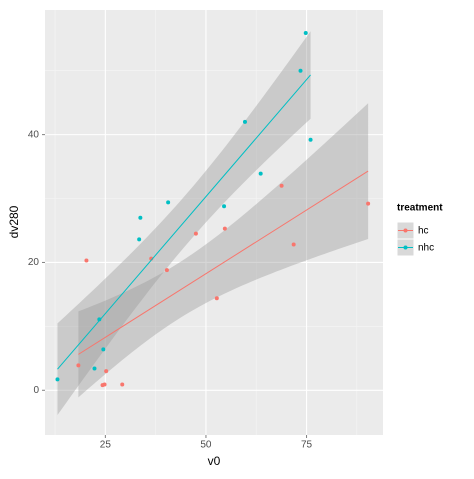 Image resolution: width=474 pixels, height=479 pixels. What do you see at coordinates (36, 390) in the screenshot?
I see `y-tick-label: 0` at bounding box center [36, 390].